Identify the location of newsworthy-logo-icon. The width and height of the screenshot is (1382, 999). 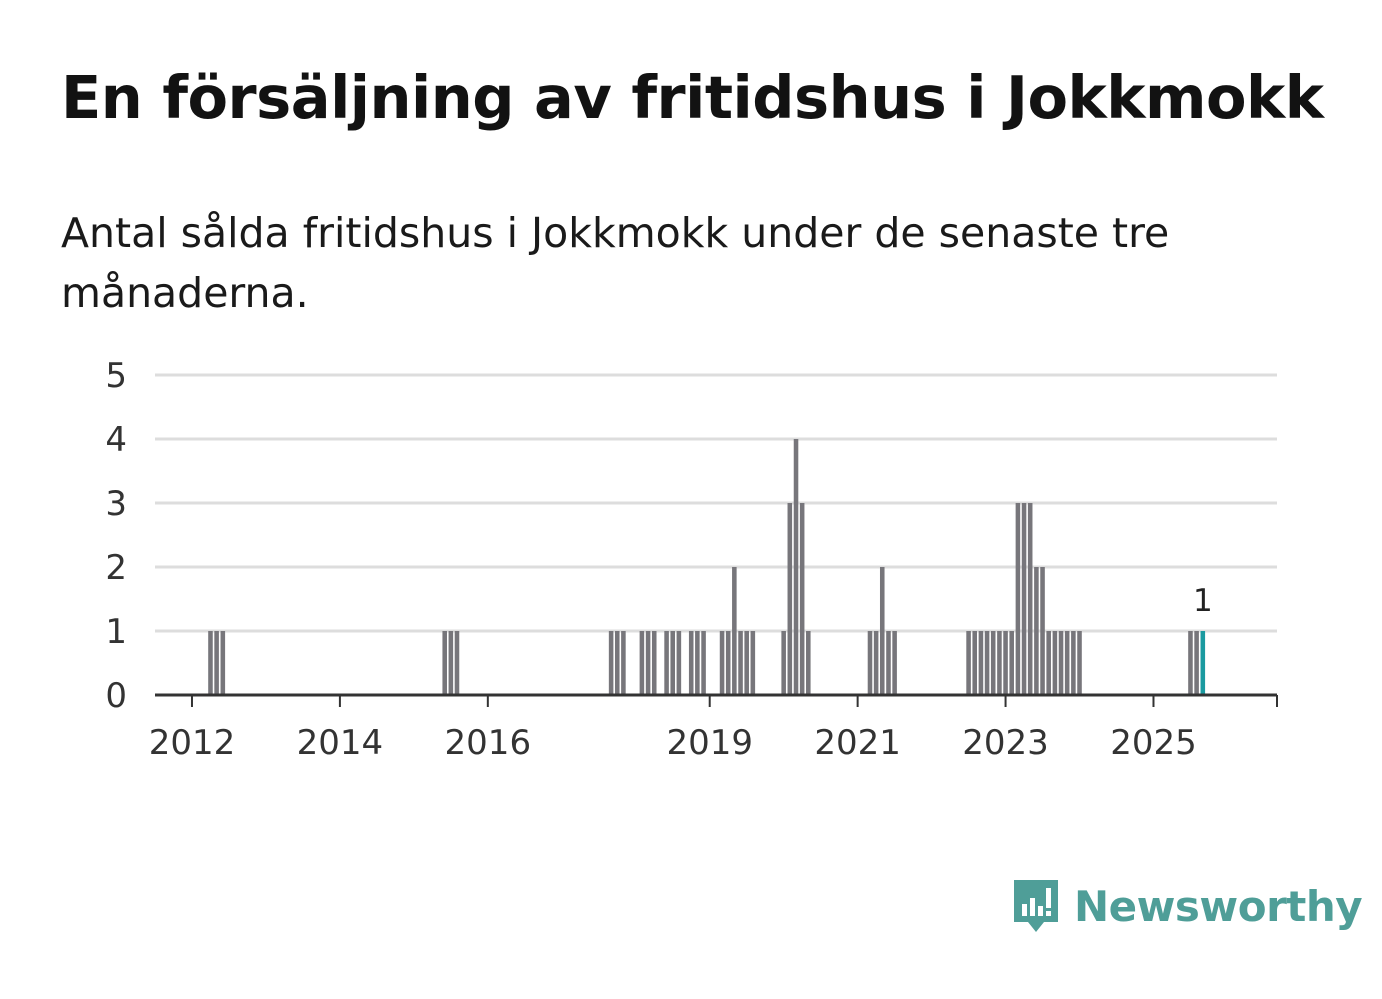
(1036, 906).